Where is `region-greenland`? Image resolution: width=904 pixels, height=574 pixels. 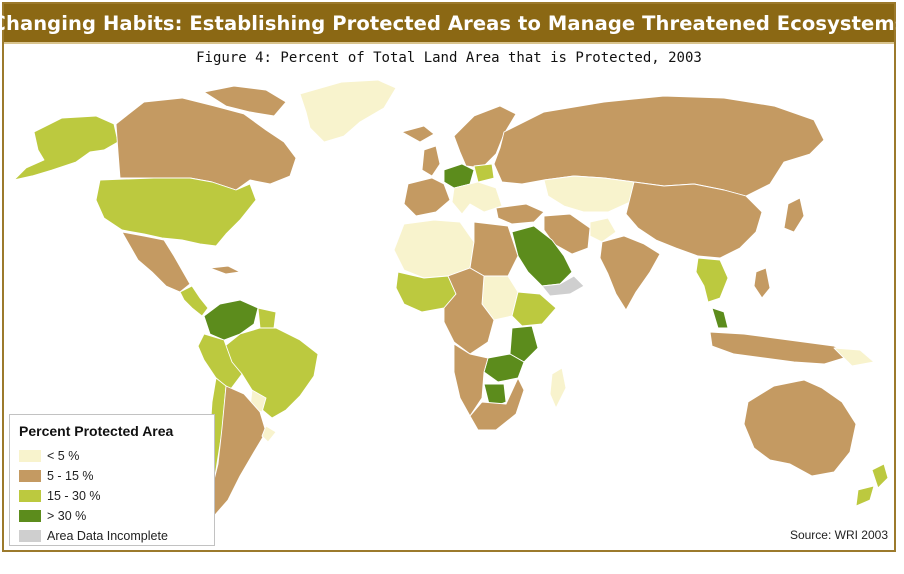
region-greenland is located at coordinates (348, 111).